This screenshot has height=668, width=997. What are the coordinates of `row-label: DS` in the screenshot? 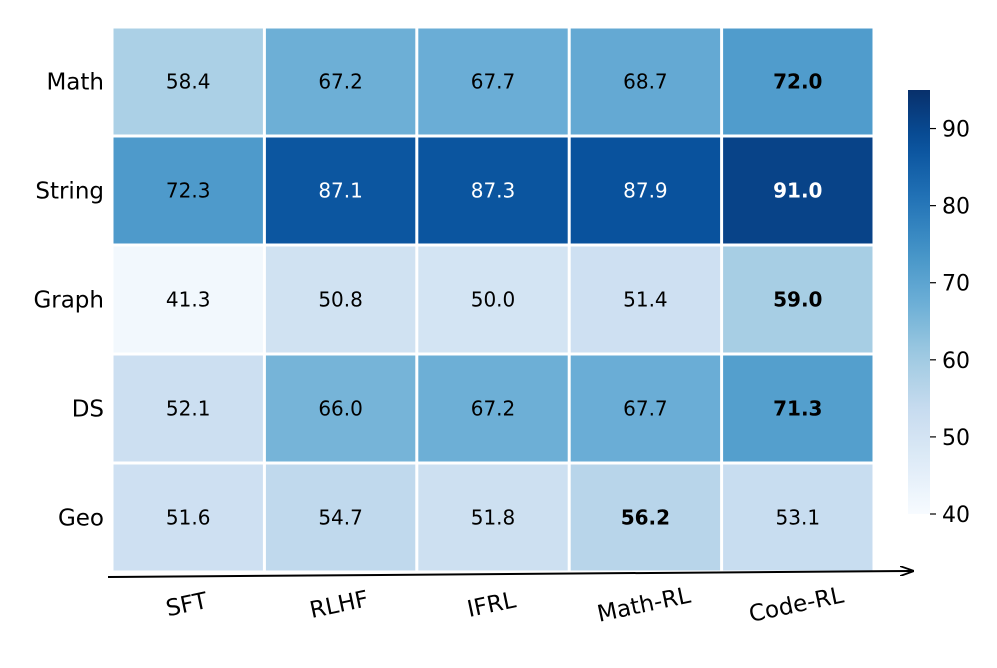 It's located at (88, 410).